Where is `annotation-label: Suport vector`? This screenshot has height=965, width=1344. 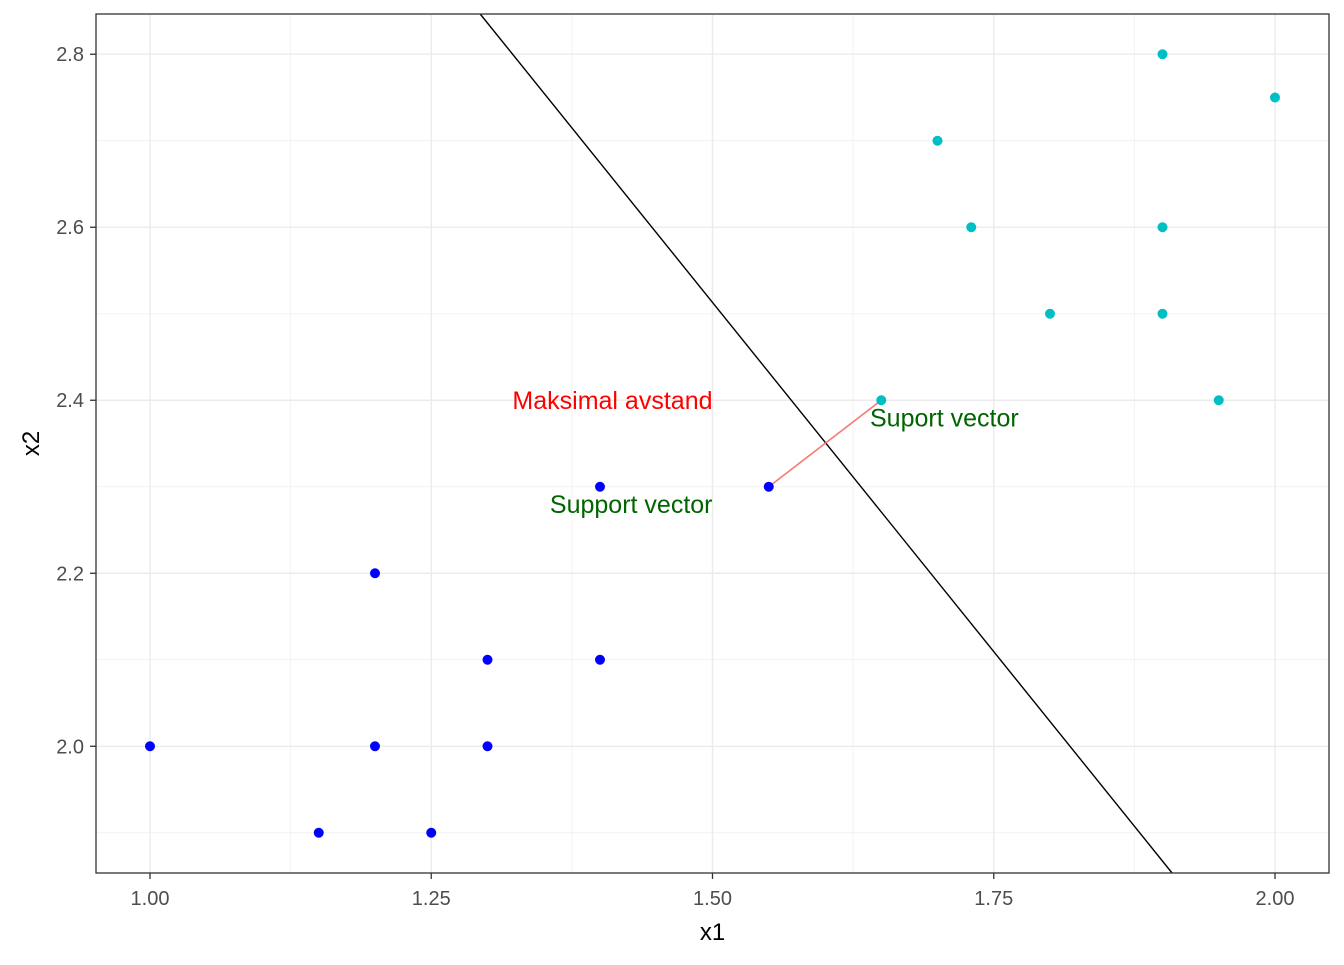
annotation-label: Suport vector is located at coordinates (944, 419).